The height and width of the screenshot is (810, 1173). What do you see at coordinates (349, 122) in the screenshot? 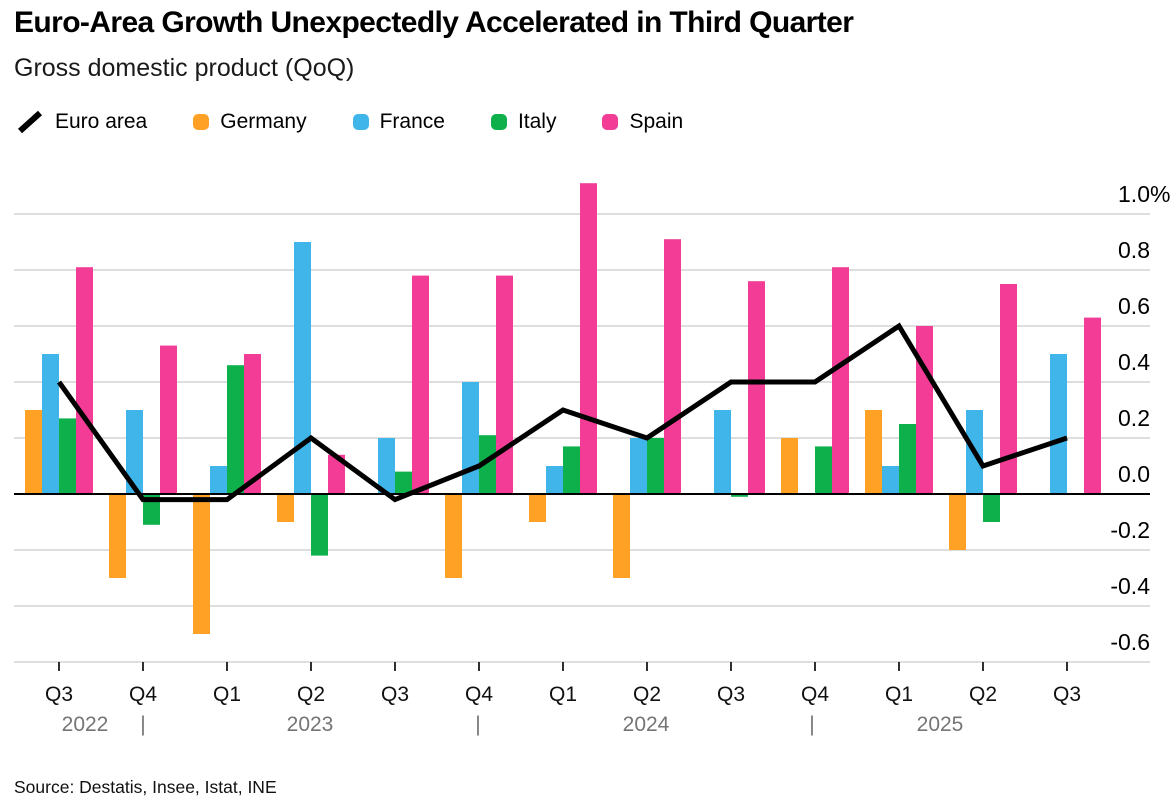
I see `chart-legend: Euro area Germany France Italy Spain` at bounding box center [349, 122].